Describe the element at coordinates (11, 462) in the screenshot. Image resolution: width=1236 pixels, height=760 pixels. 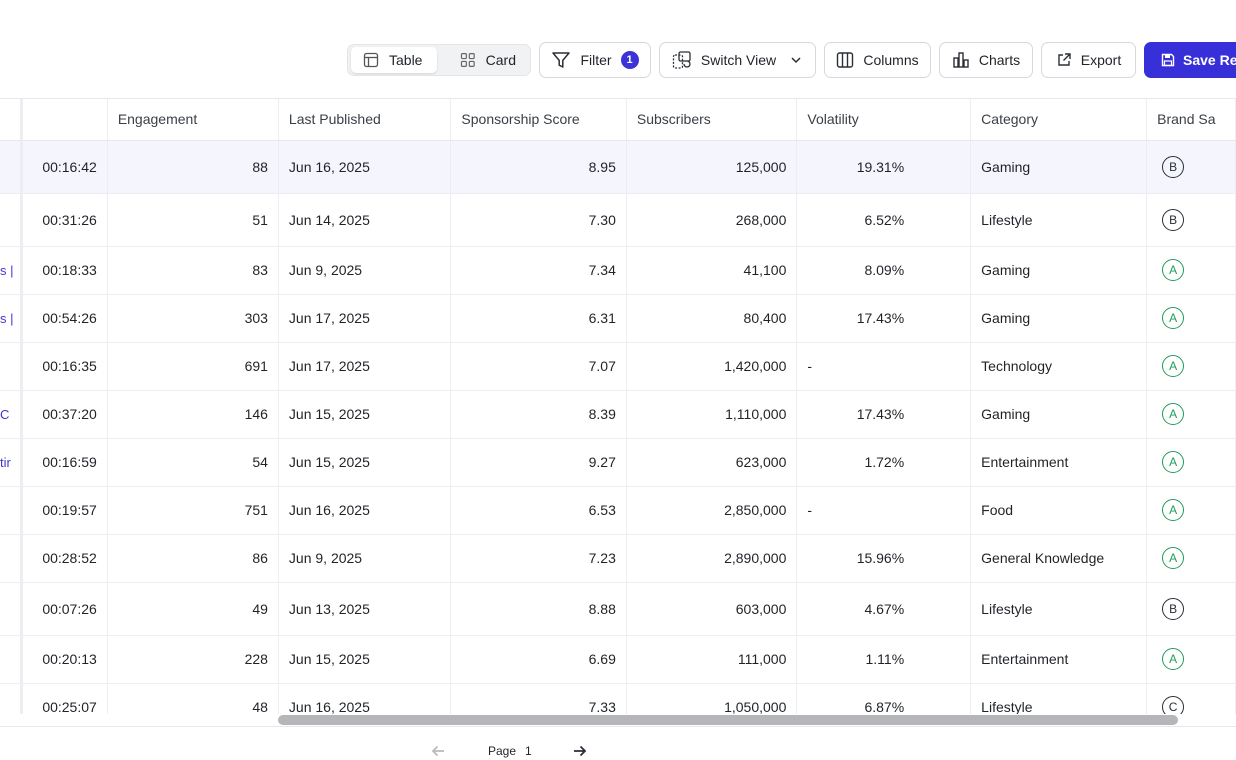
I see `cell-name-cut: tir` at that location.